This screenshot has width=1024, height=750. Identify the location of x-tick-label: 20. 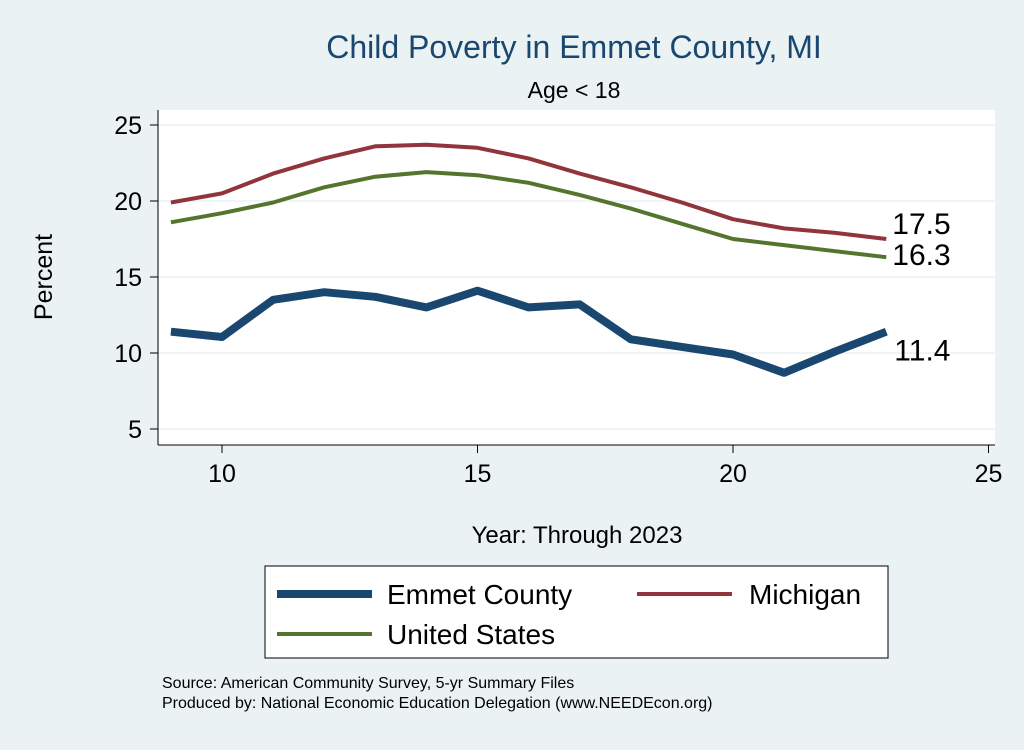
(733, 474).